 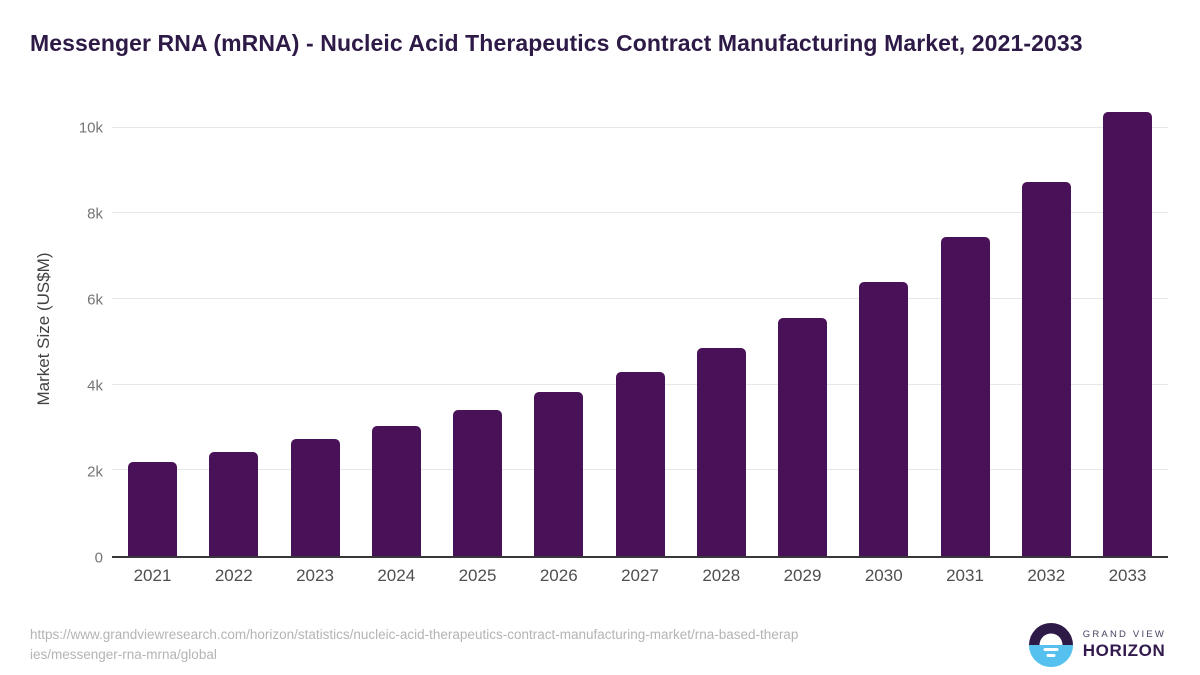 I want to click on bar-2026, so click(x=559, y=474).